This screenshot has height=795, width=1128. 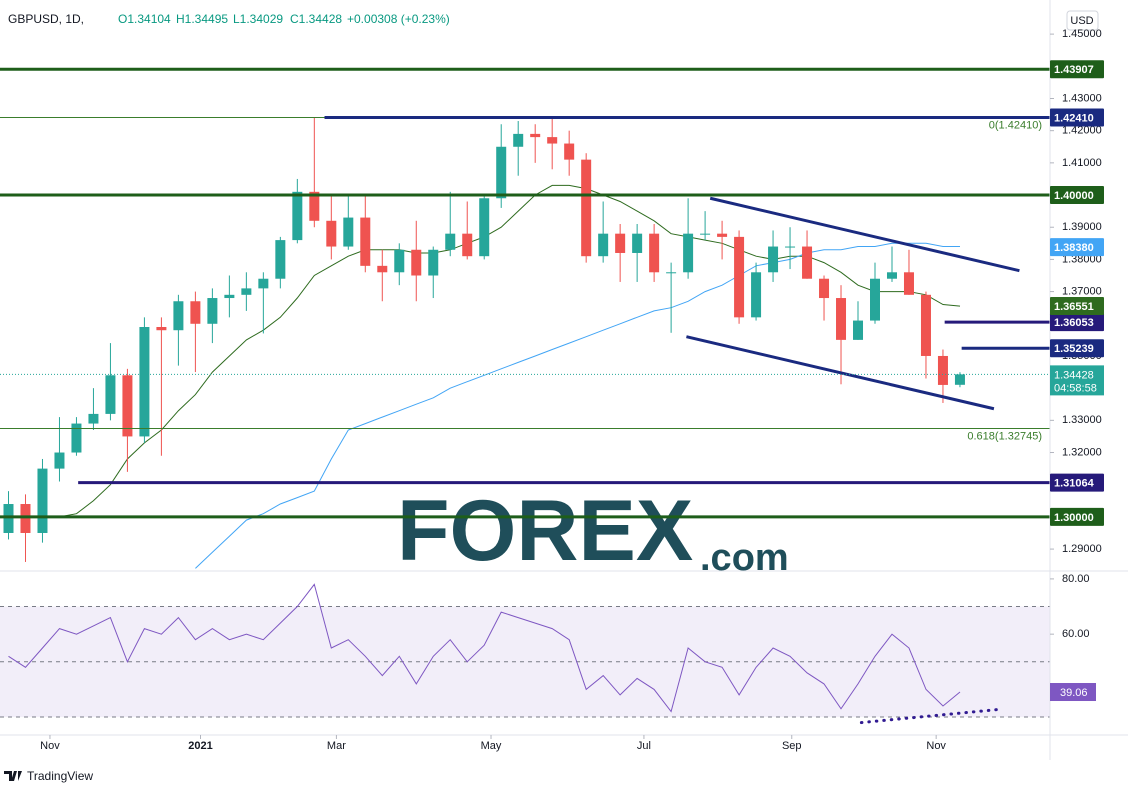 I want to click on x-tick-label: 2021, so click(x=200, y=746).